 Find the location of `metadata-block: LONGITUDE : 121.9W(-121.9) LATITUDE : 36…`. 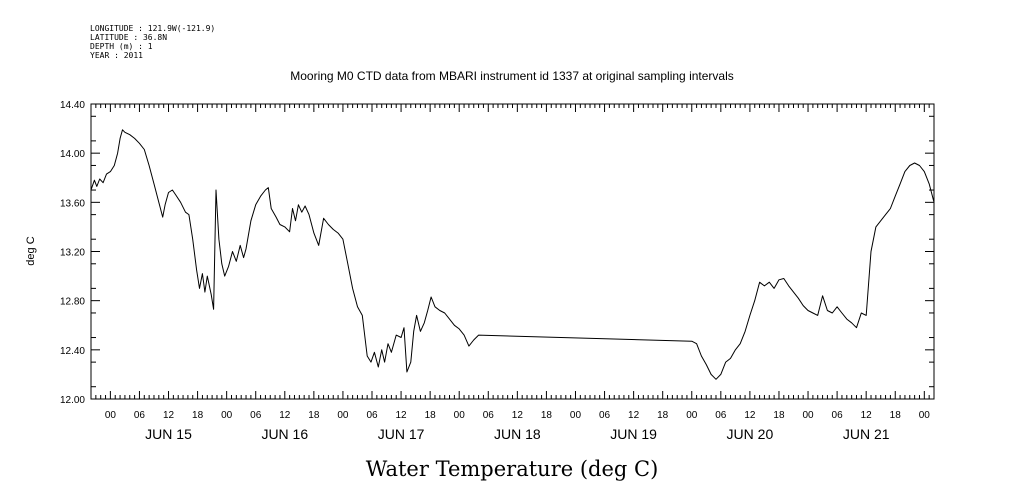

metadata-block: LONGITUDE : 121.9W(-121.9) LATITUDE : 36… is located at coordinates (152, 42).